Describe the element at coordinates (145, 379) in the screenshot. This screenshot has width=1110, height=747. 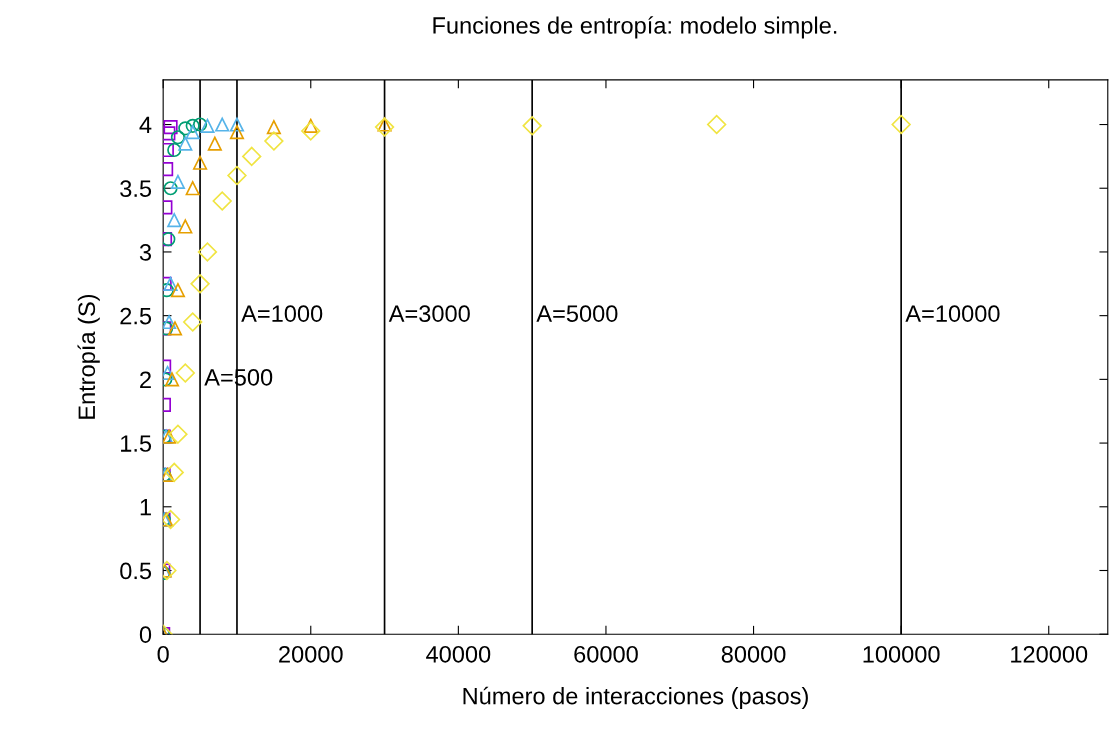
I see `y-tick-label: 2` at that location.